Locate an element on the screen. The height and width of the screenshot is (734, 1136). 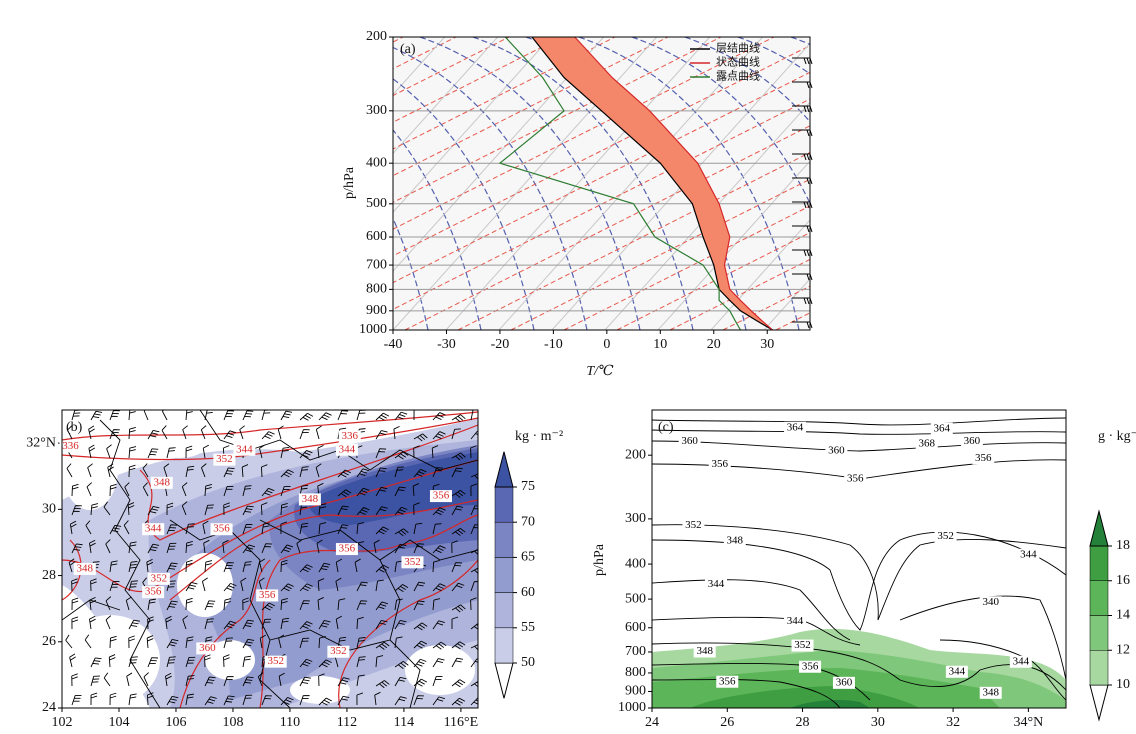
contour-label: 348 is located at coordinates (85, 568).